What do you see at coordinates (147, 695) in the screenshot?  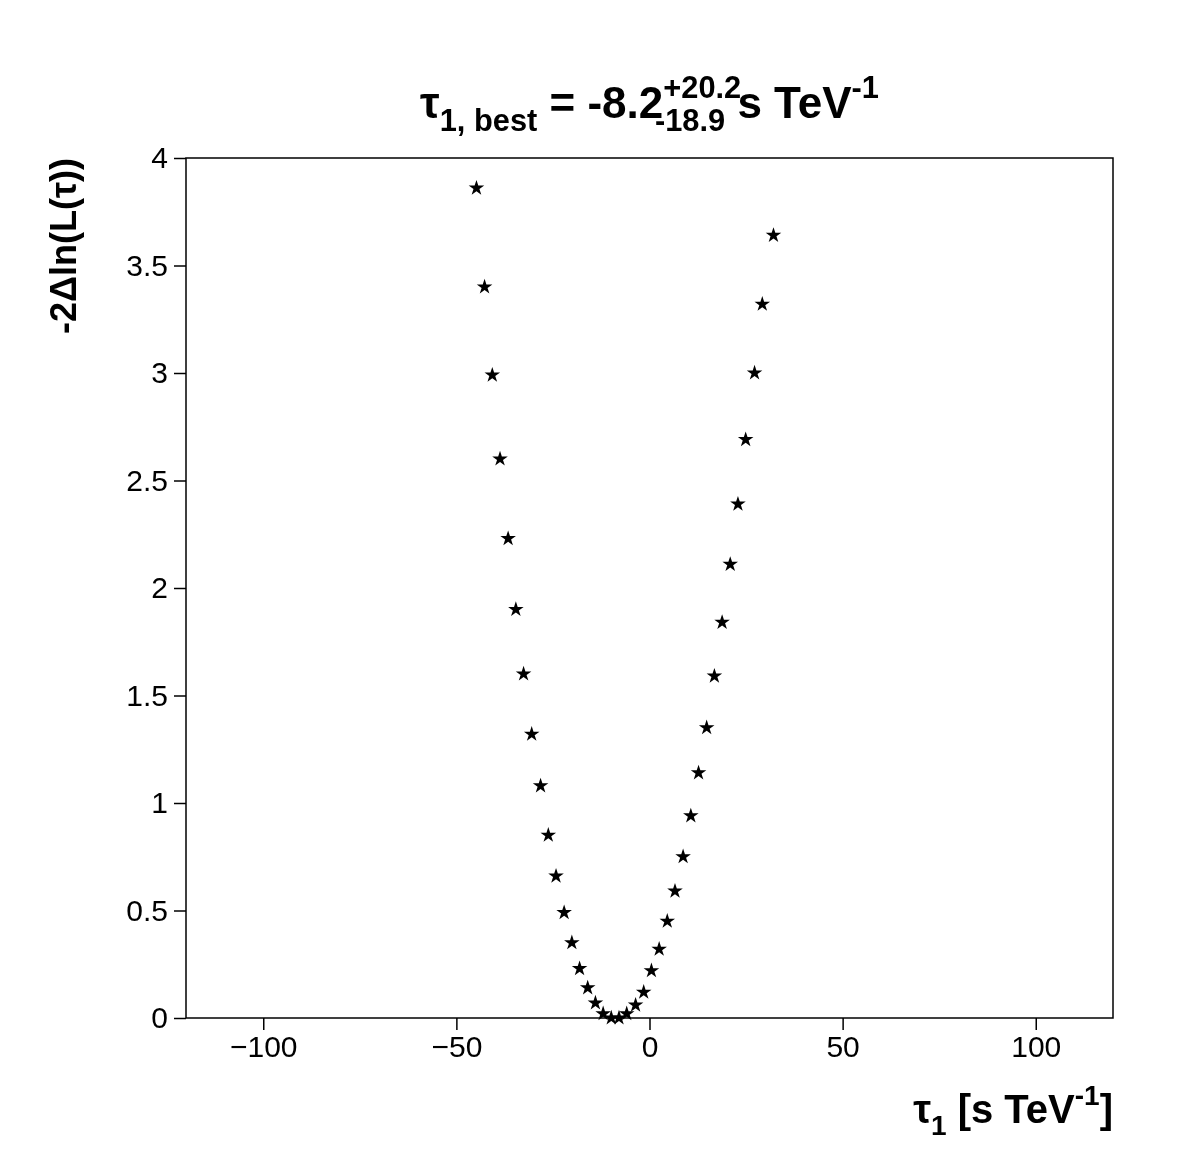 I see `y-tick-label: 1.5` at bounding box center [147, 695].